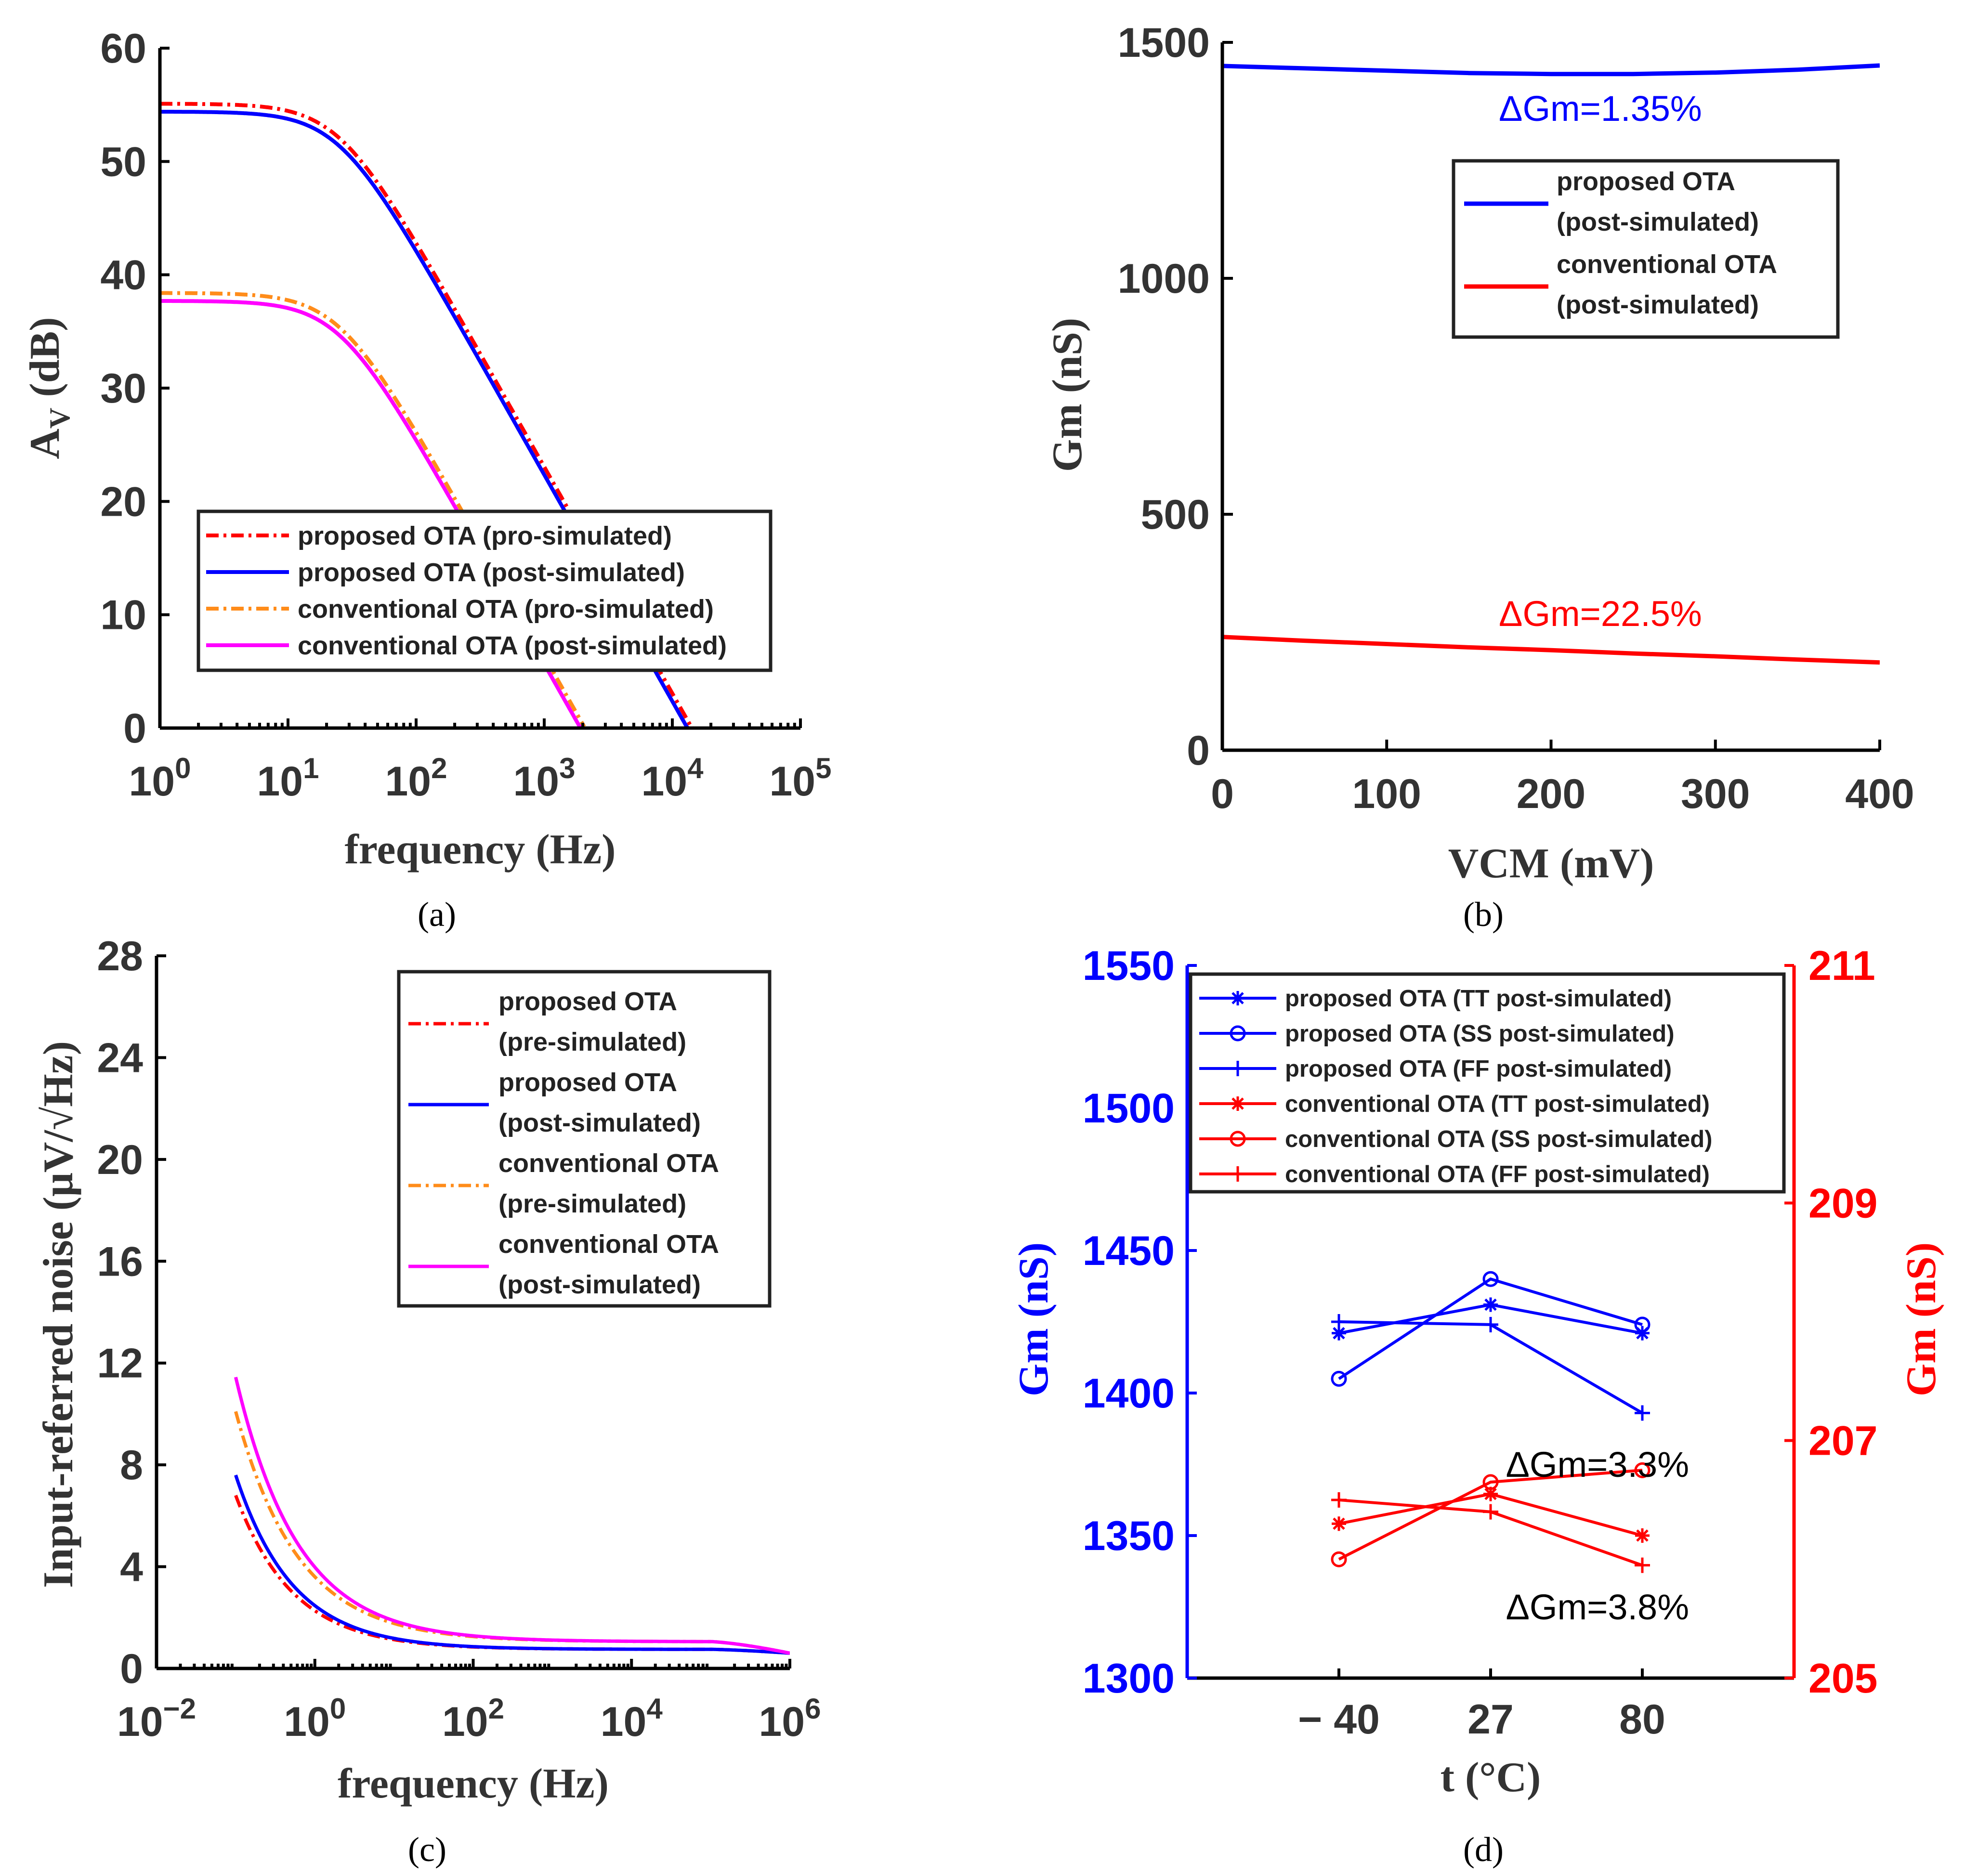 The height and width of the screenshot is (1876, 1965). I want to click on c-legend-label-0-line1: proposed OTA, so click(587, 1002).